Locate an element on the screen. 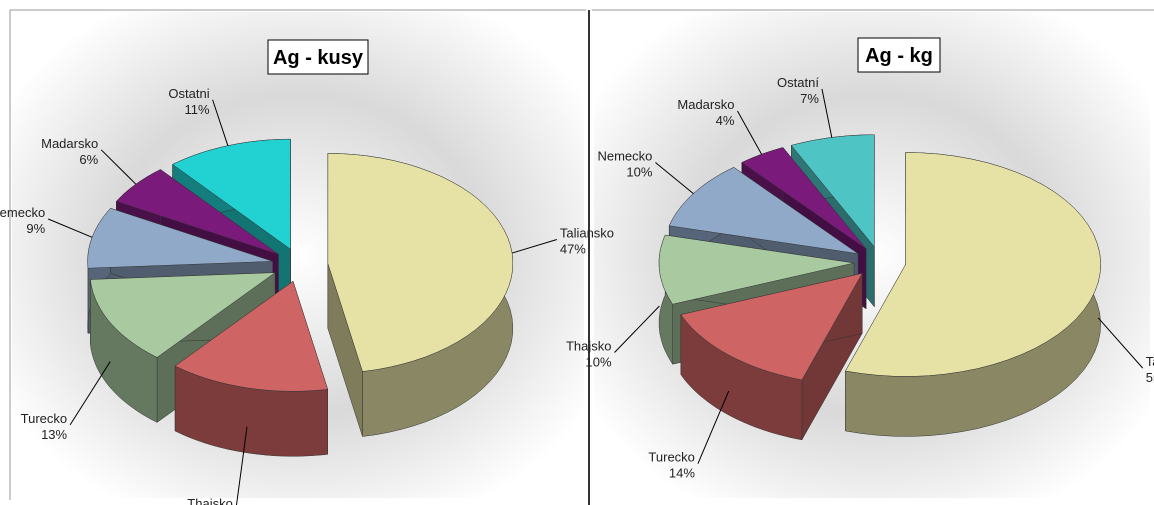 The width and height of the screenshot is (1154, 505). slice-value-label: 6% is located at coordinates (88, 159).